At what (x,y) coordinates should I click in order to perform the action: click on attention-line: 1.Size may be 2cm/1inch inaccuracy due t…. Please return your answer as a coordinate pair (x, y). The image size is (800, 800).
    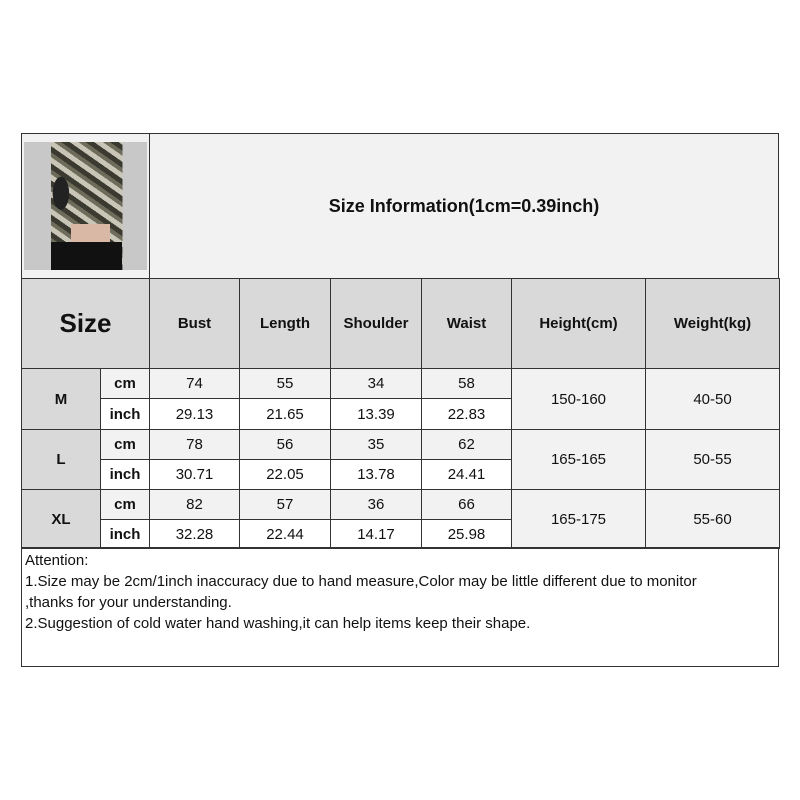
    Looking at the image, I should click on (361, 581).